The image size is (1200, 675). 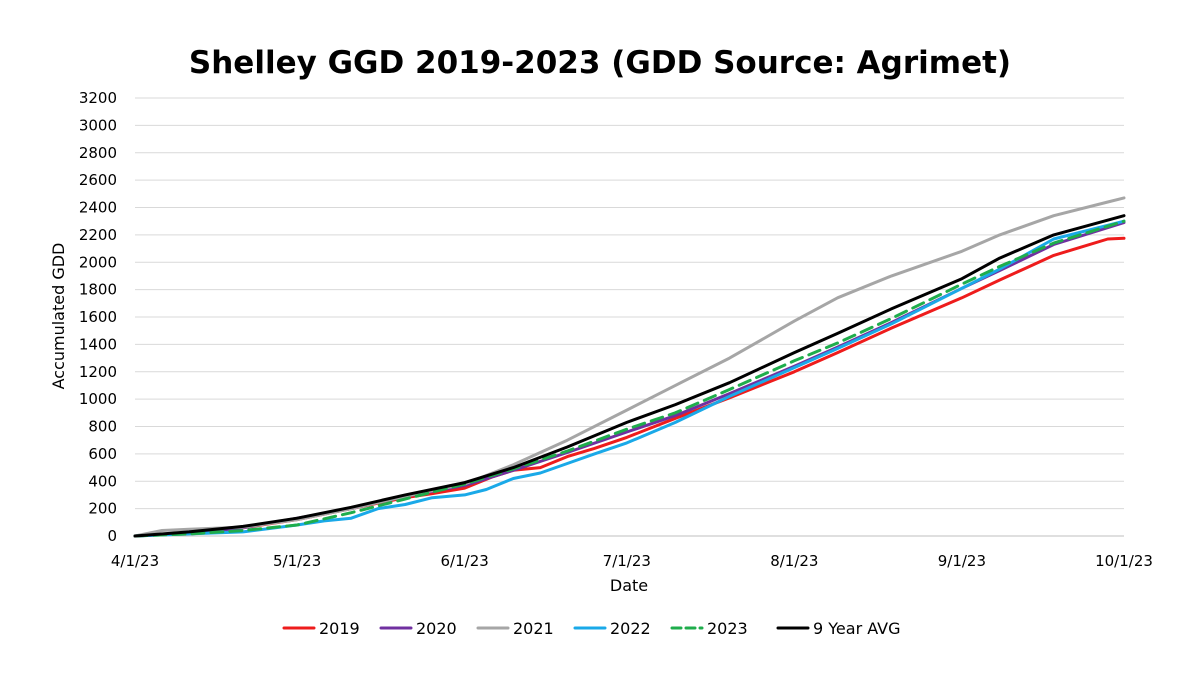 I want to click on x-tick-label: 5/1/23, so click(x=297, y=561).